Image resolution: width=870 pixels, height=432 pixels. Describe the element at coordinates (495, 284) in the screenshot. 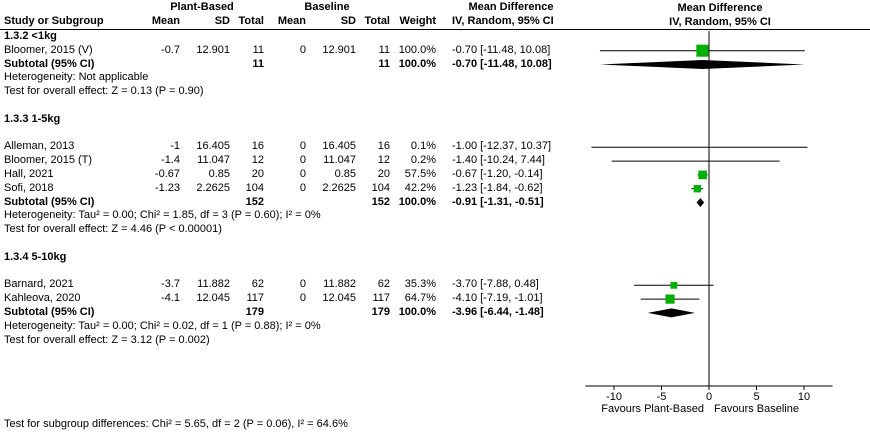

I see `ci-text-cell: -3.70 [-7.88, 0.48]` at that location.